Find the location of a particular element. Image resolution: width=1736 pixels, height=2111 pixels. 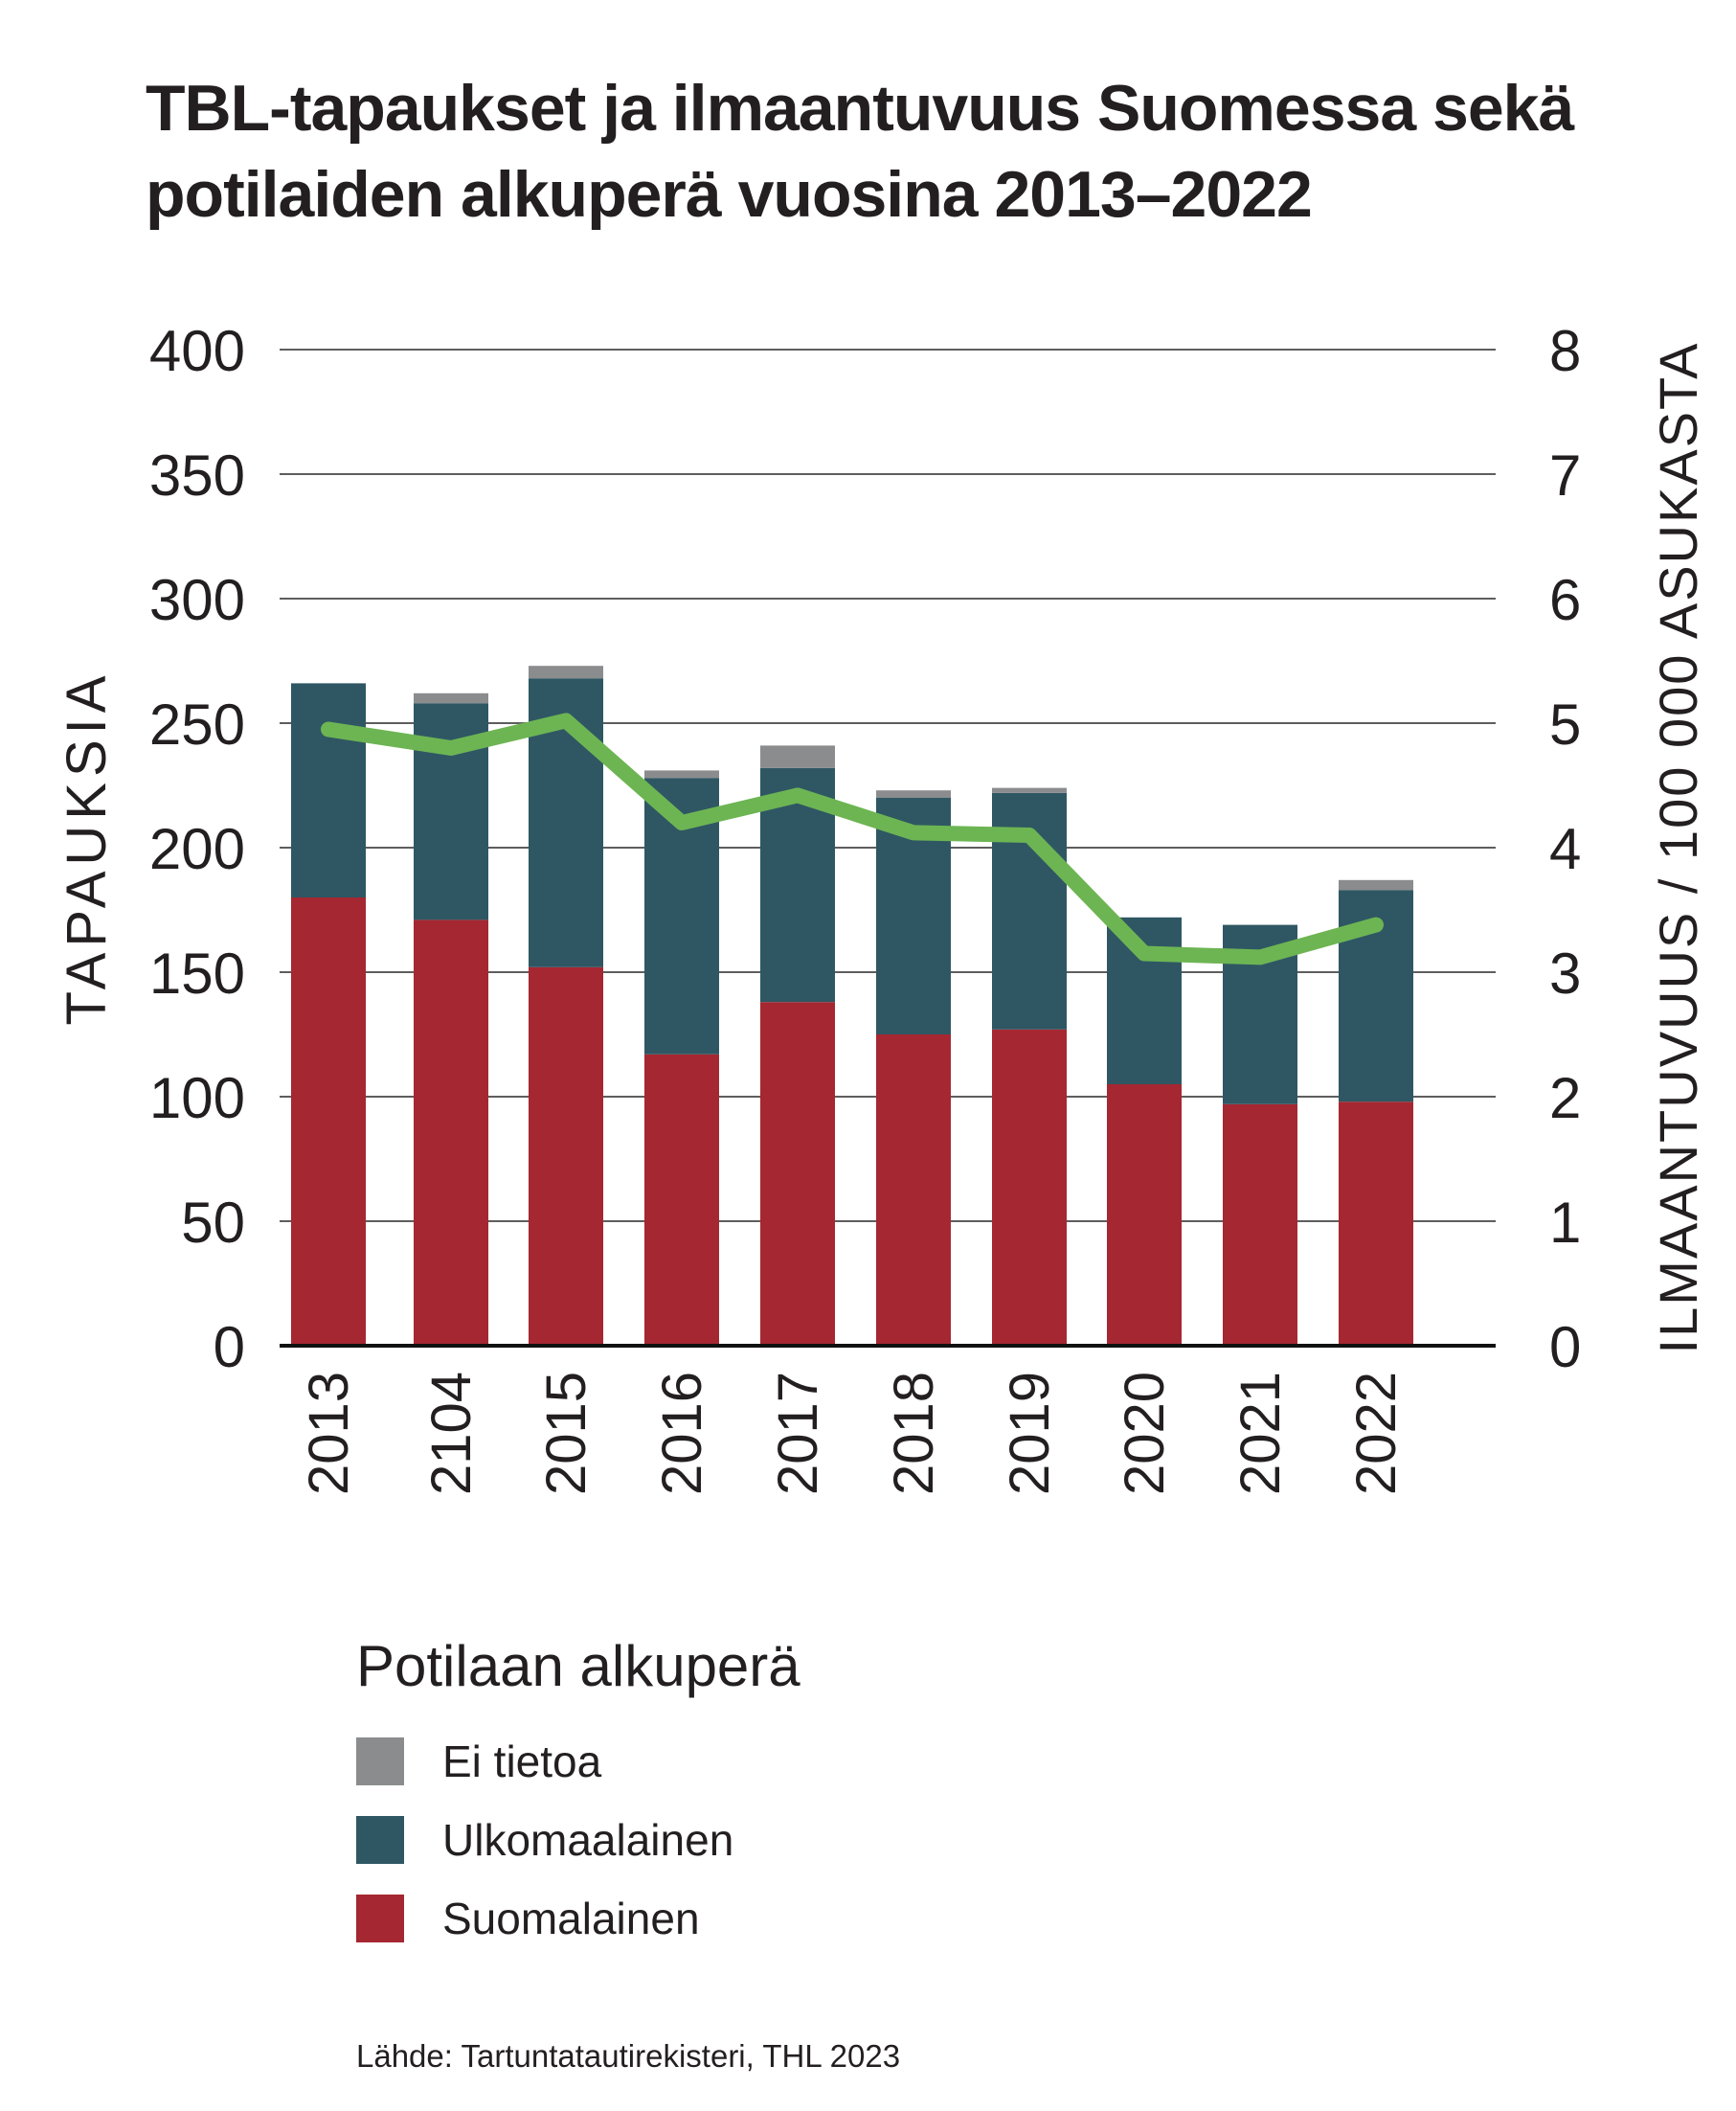

x-tick-label: 2018 is located at coordinates (914, 1434).